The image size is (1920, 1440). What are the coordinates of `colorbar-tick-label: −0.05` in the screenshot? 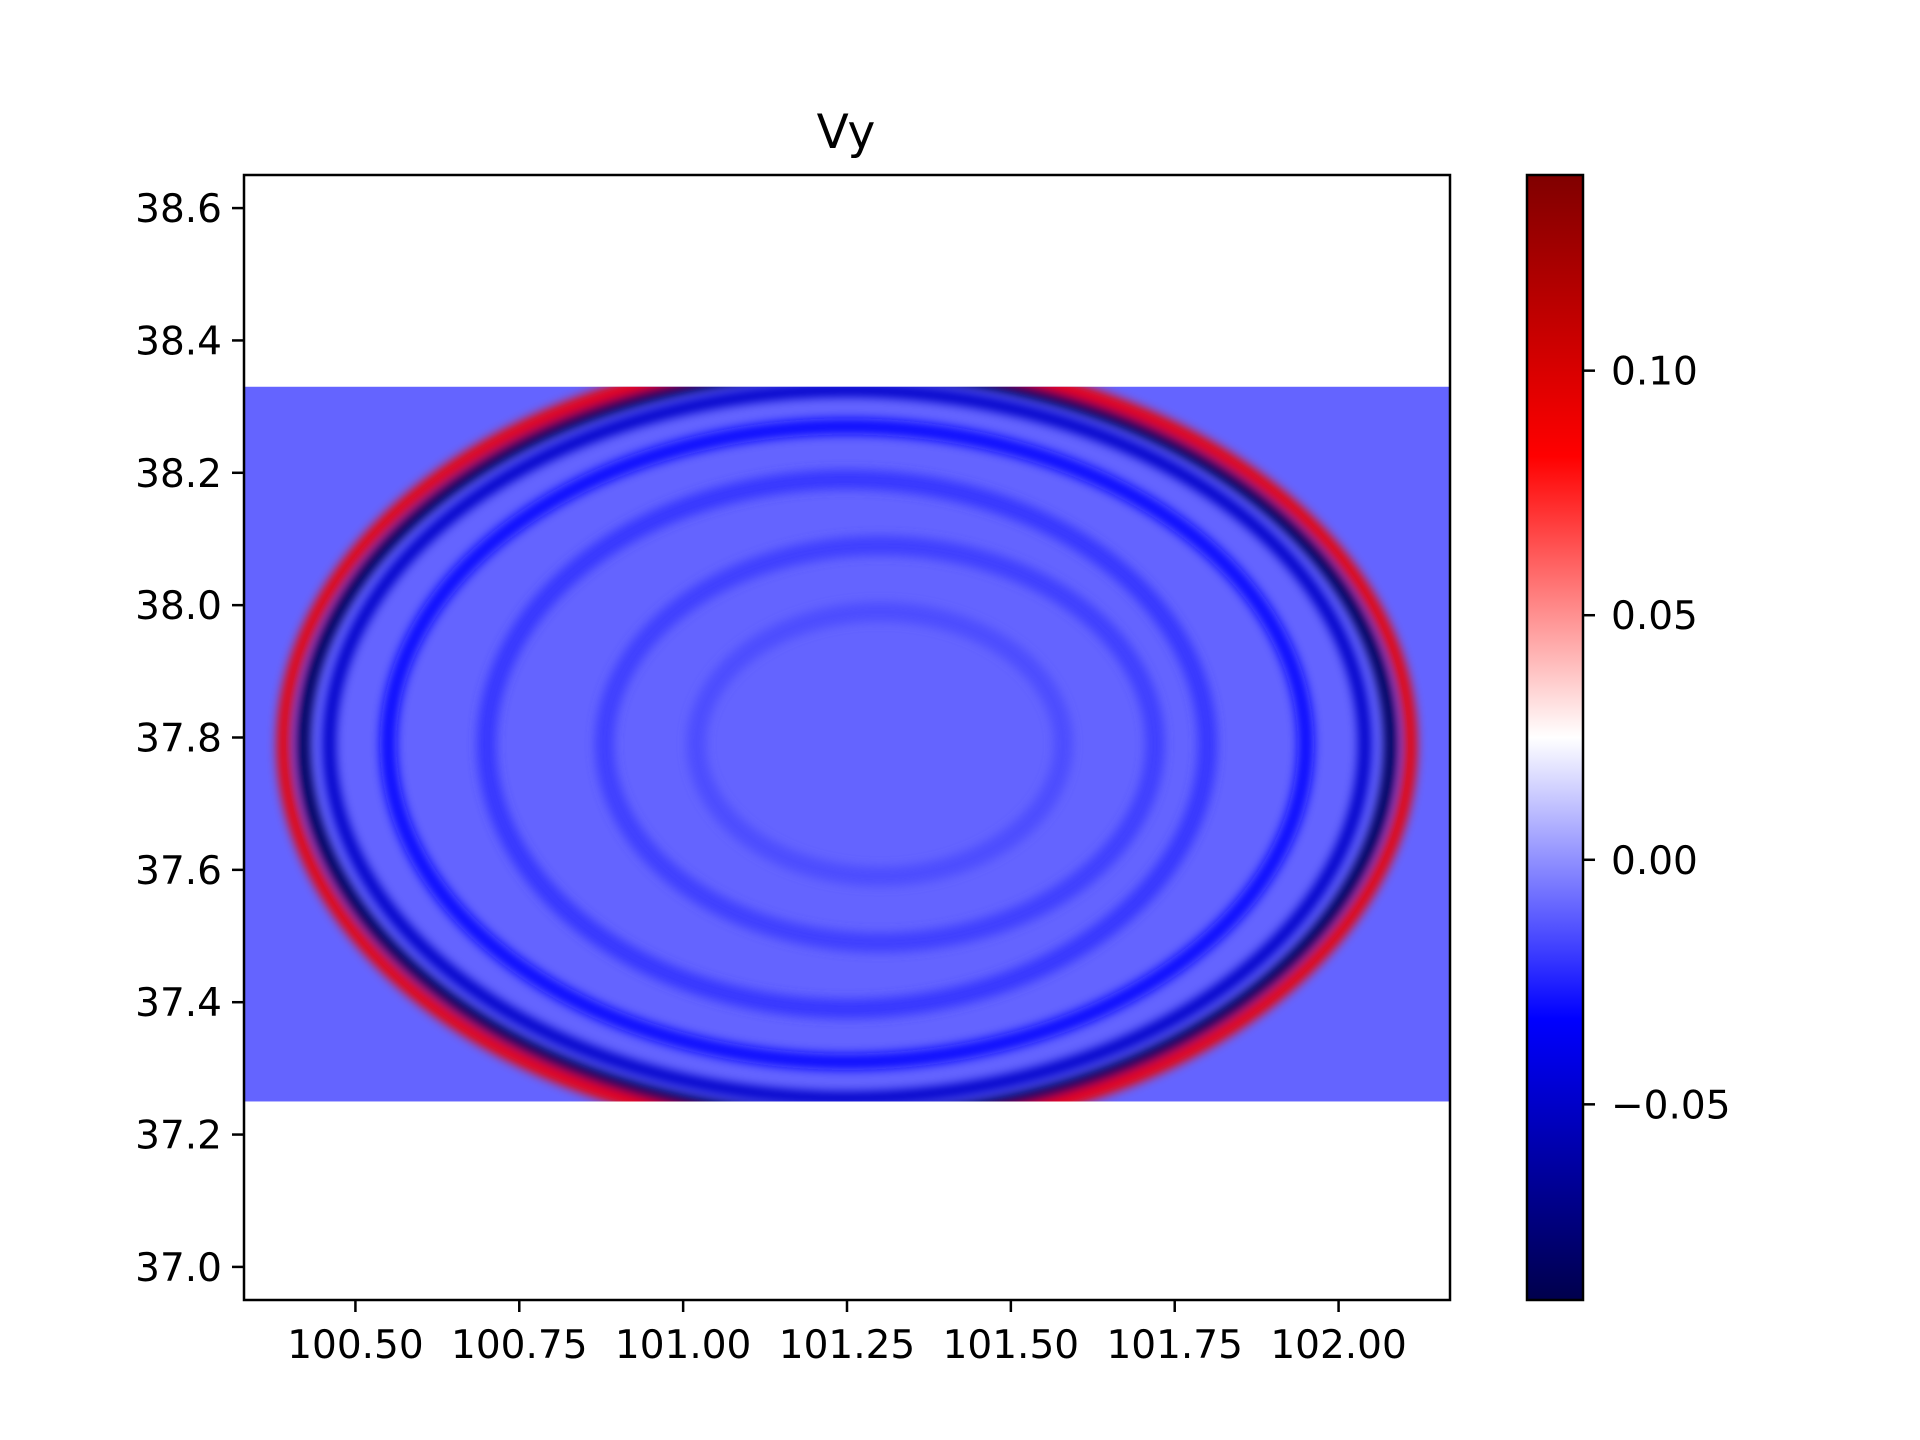 It's located at (1671, 1105).